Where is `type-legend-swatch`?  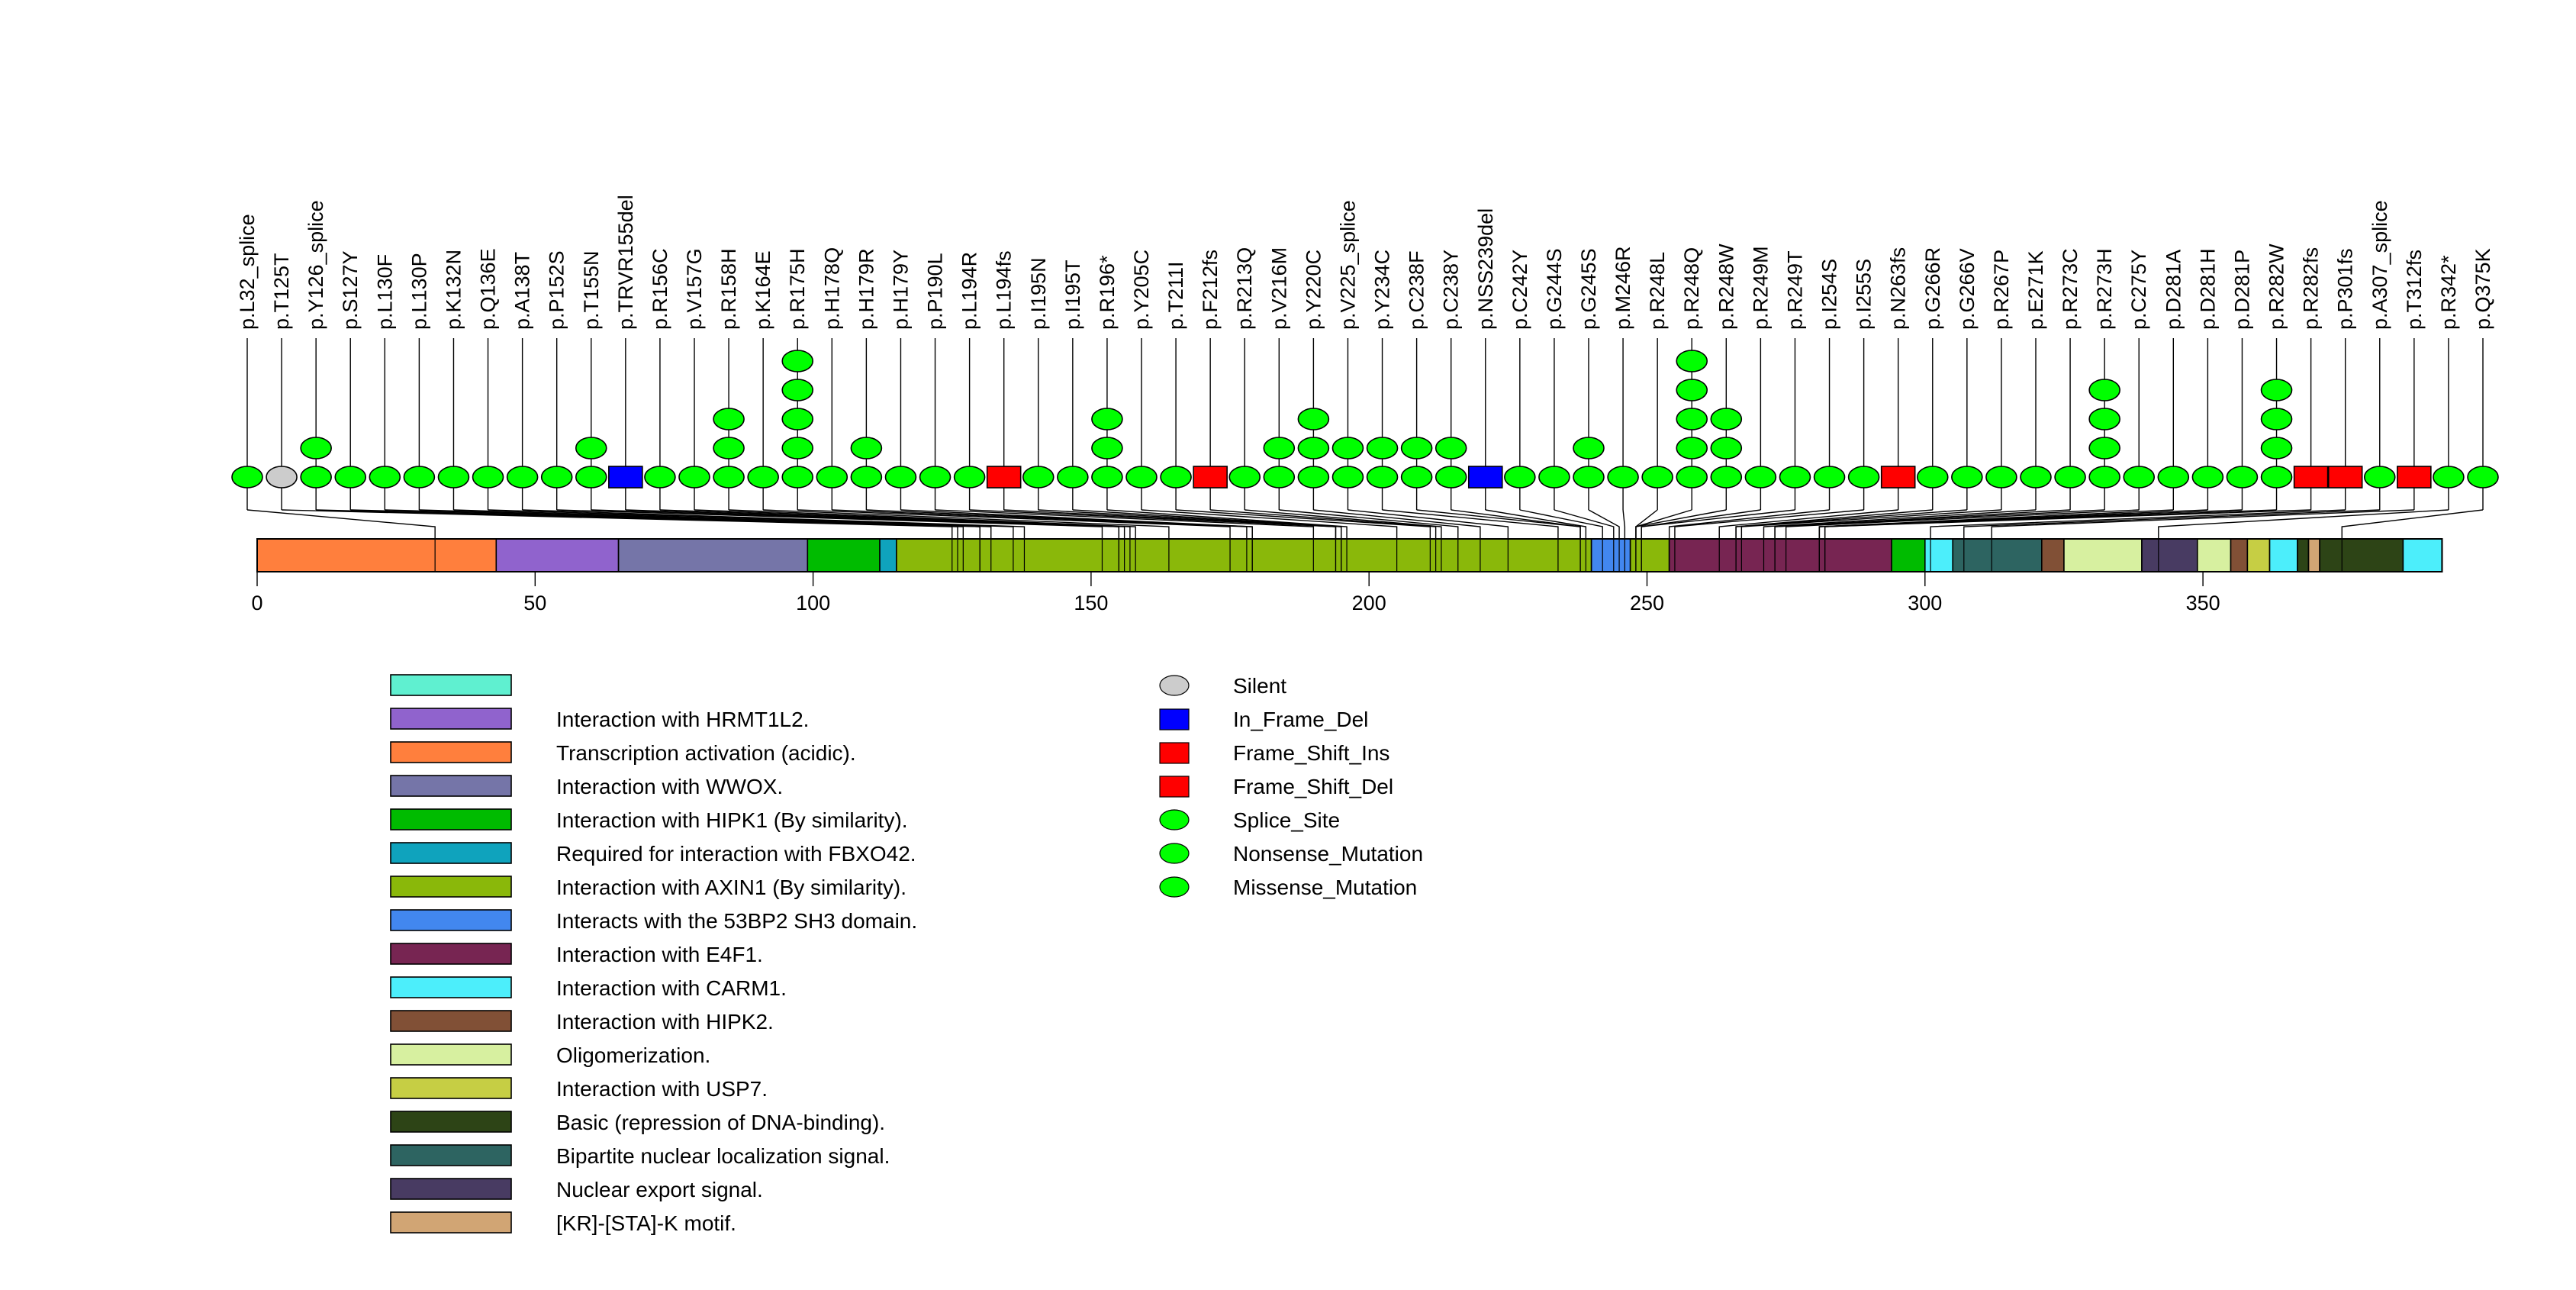
type-legend-swatch is located at coordinates (1174, 719).